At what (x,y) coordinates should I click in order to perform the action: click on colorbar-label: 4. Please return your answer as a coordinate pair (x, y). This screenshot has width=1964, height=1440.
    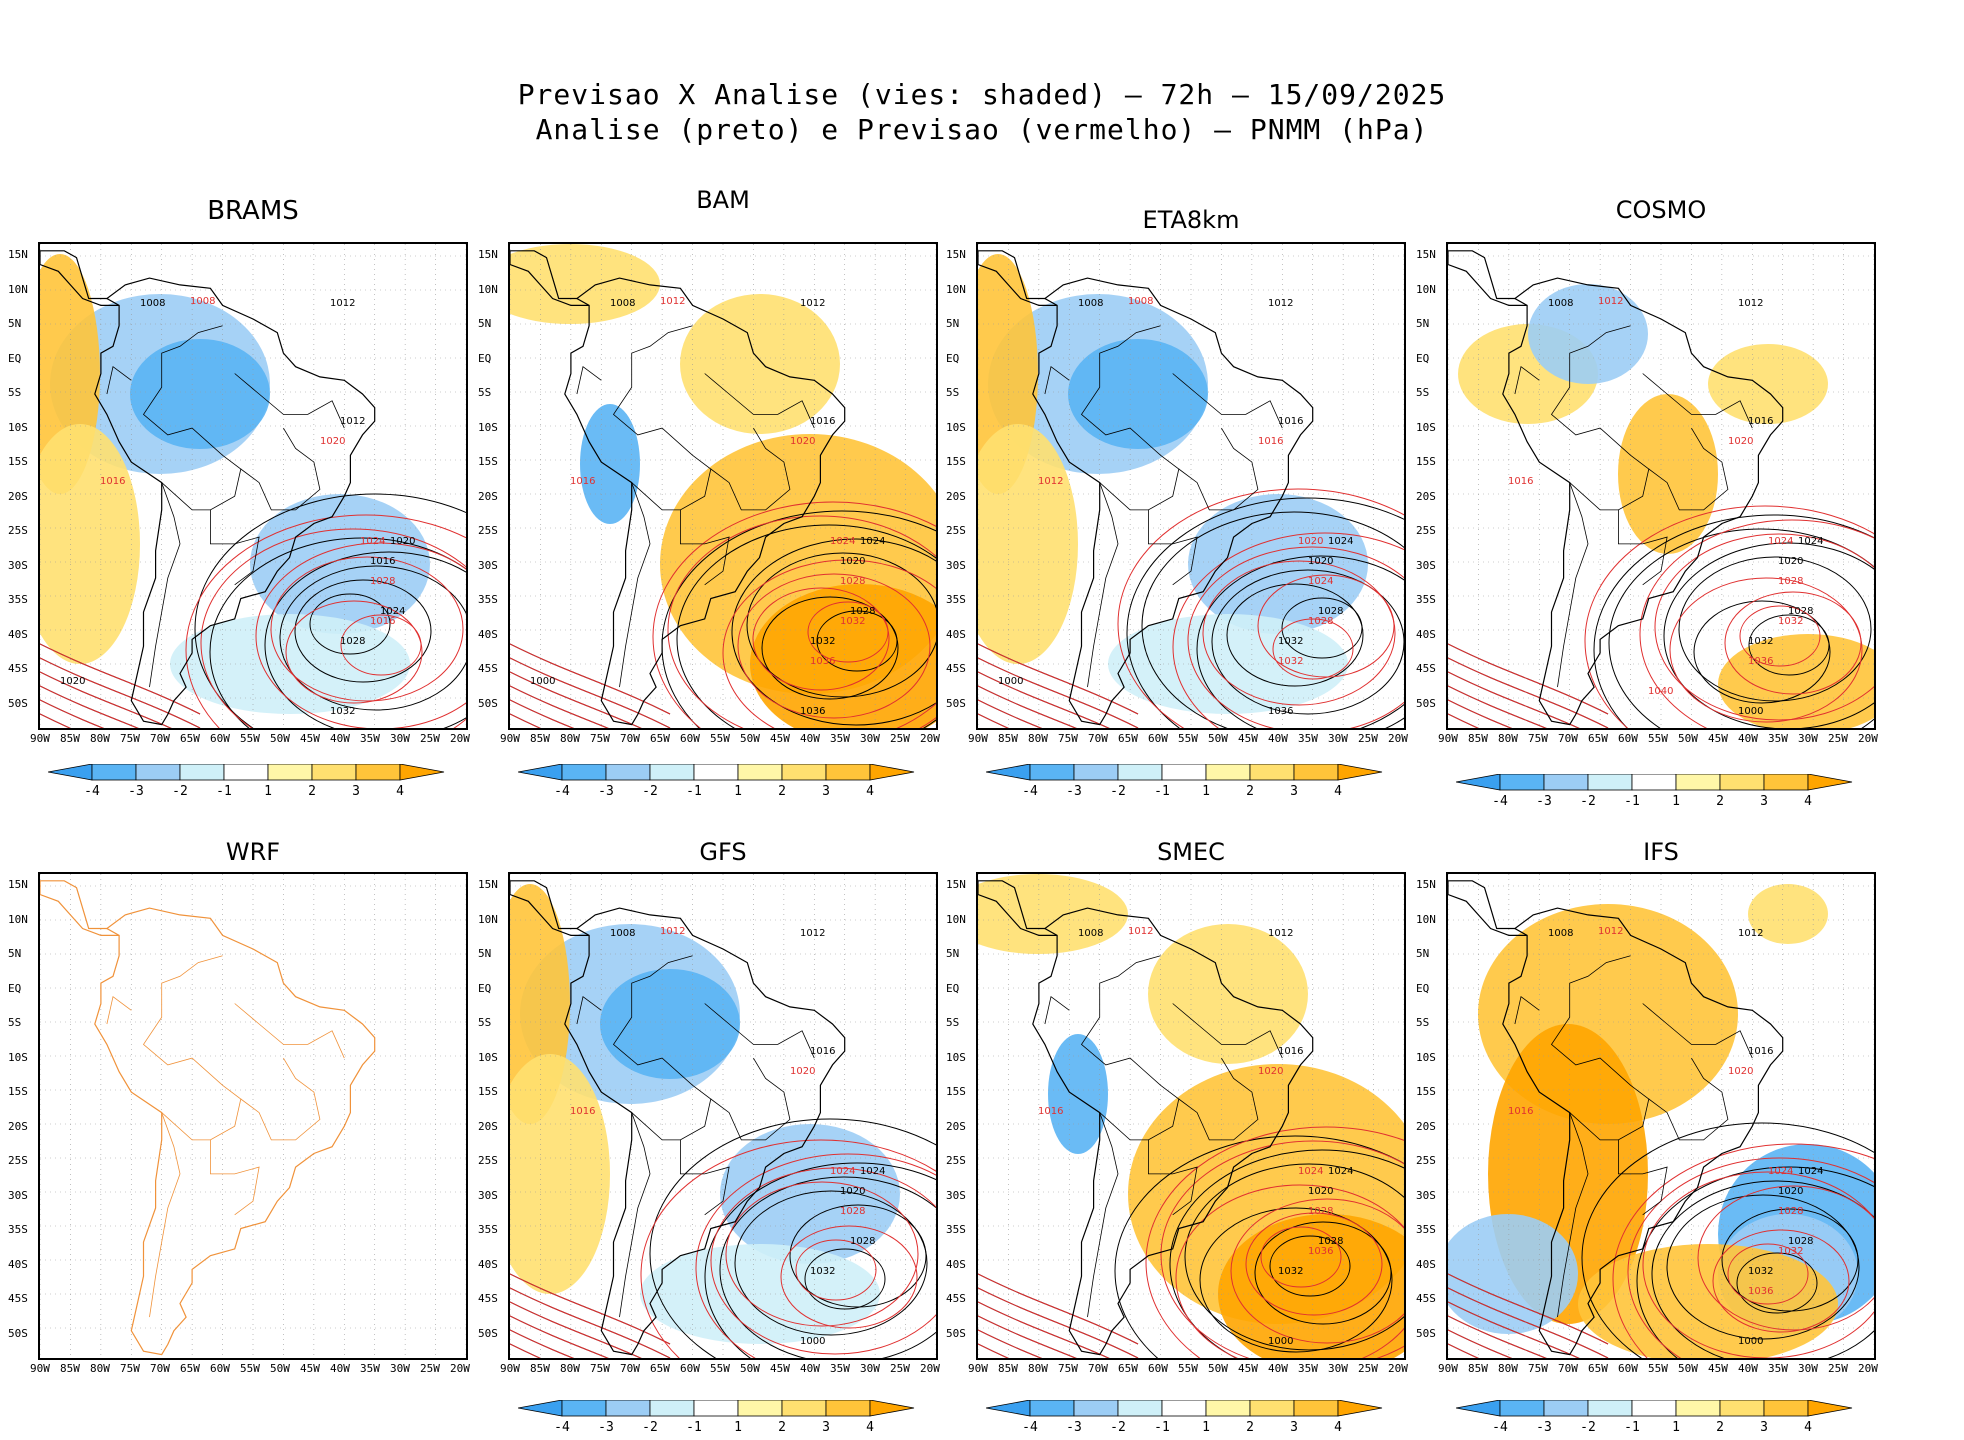
    Looking at the image, I should click on (1808, 1427).